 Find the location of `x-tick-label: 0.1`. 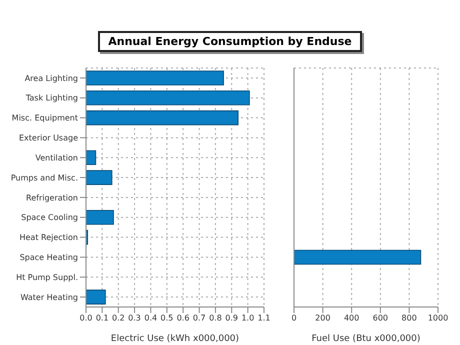

x-tick-label: 0.1 is located at coordinates (102, 318).